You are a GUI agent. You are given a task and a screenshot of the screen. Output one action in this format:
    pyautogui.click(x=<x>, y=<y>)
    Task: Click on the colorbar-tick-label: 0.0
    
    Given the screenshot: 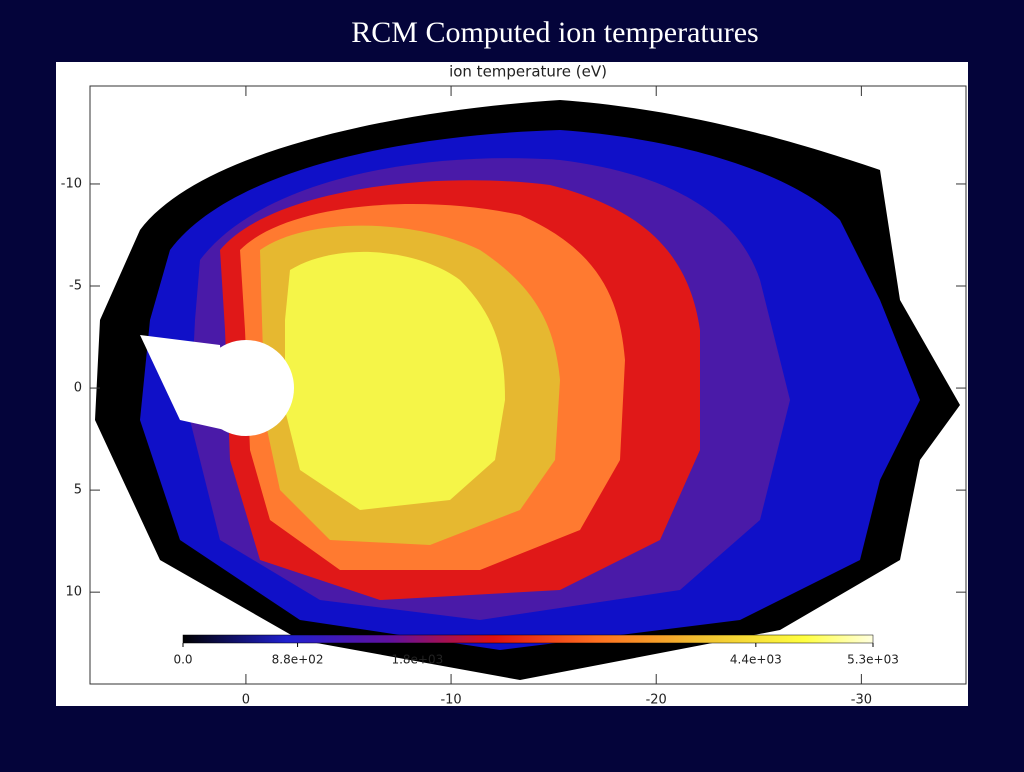 What is the action you would take?
    pyautogui.click(x=182, y=660)
    